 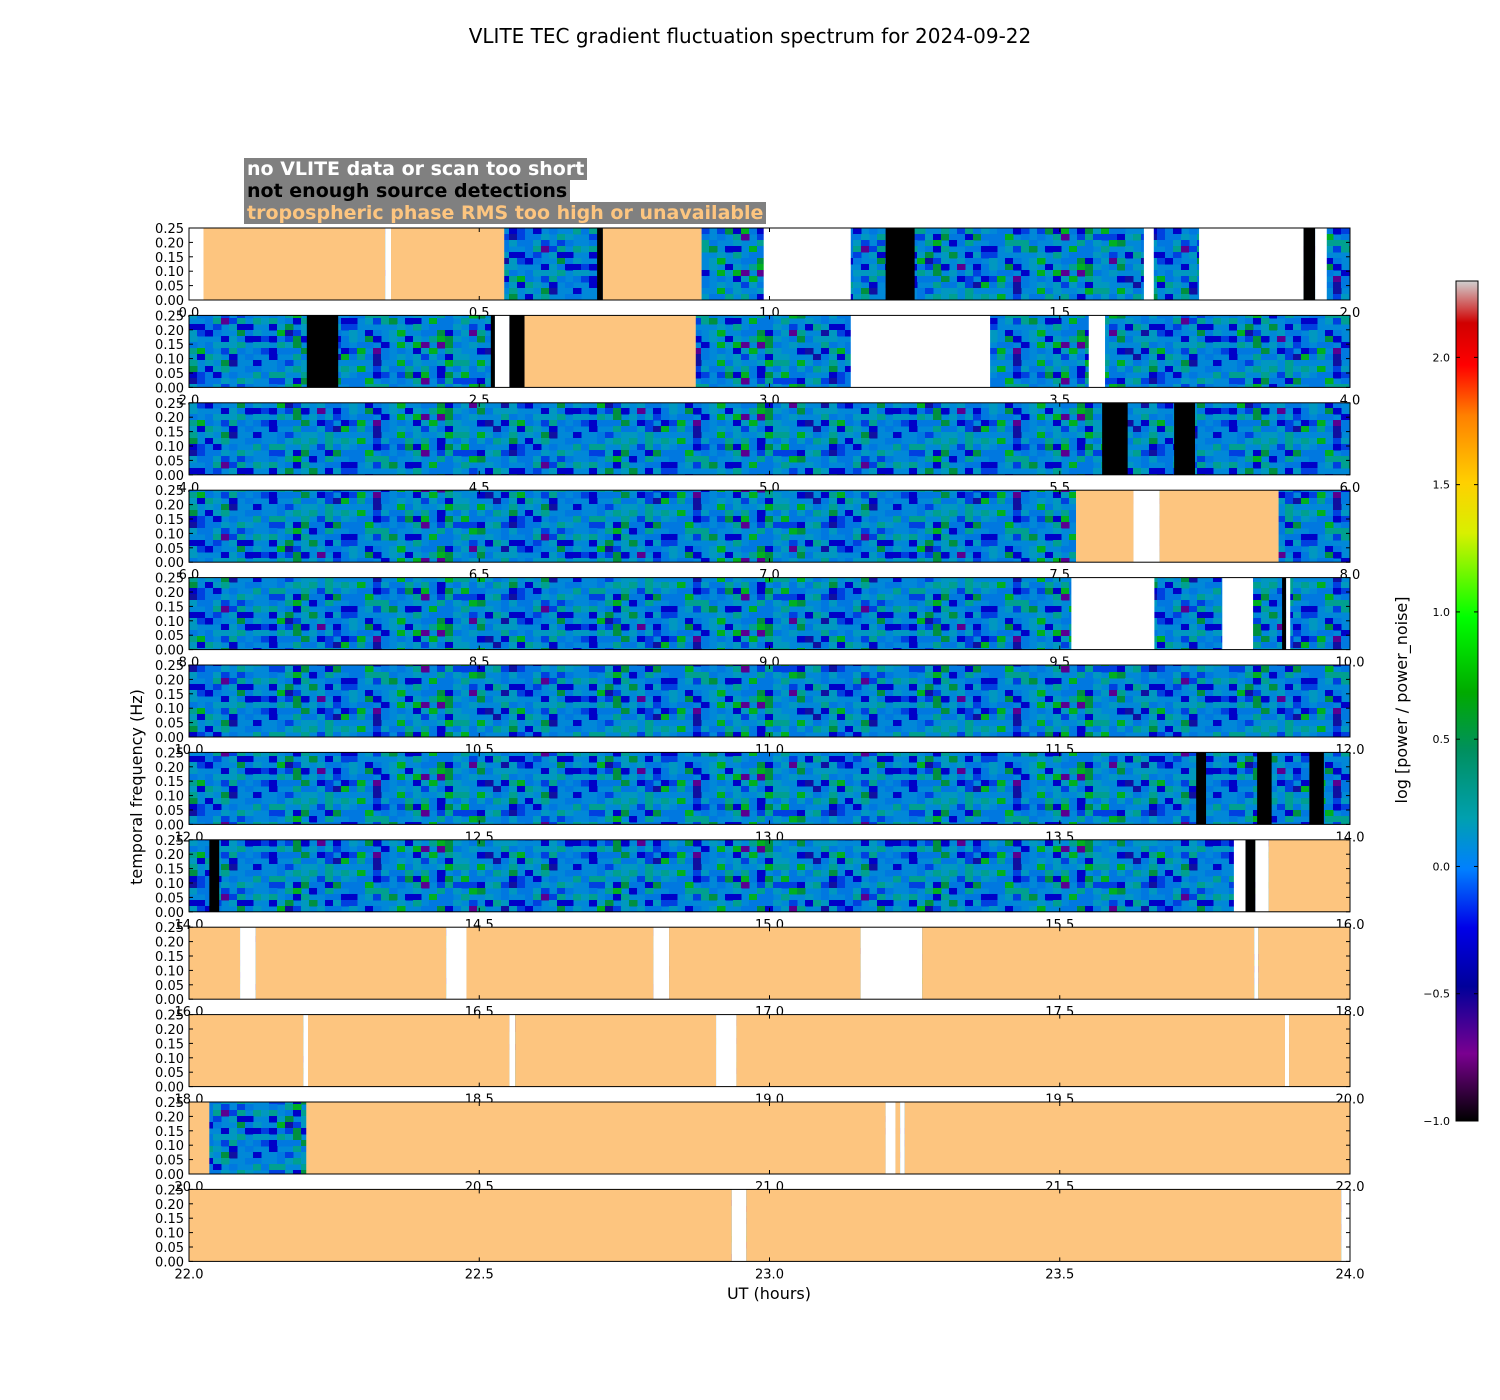 What do you see at coordinates (757, 533) in the screenshot?
I see `panel-3: 0.000.050.100.150.200.256.0 6.5 7.0 7.5 8.0` at bounding box center [757, 533].